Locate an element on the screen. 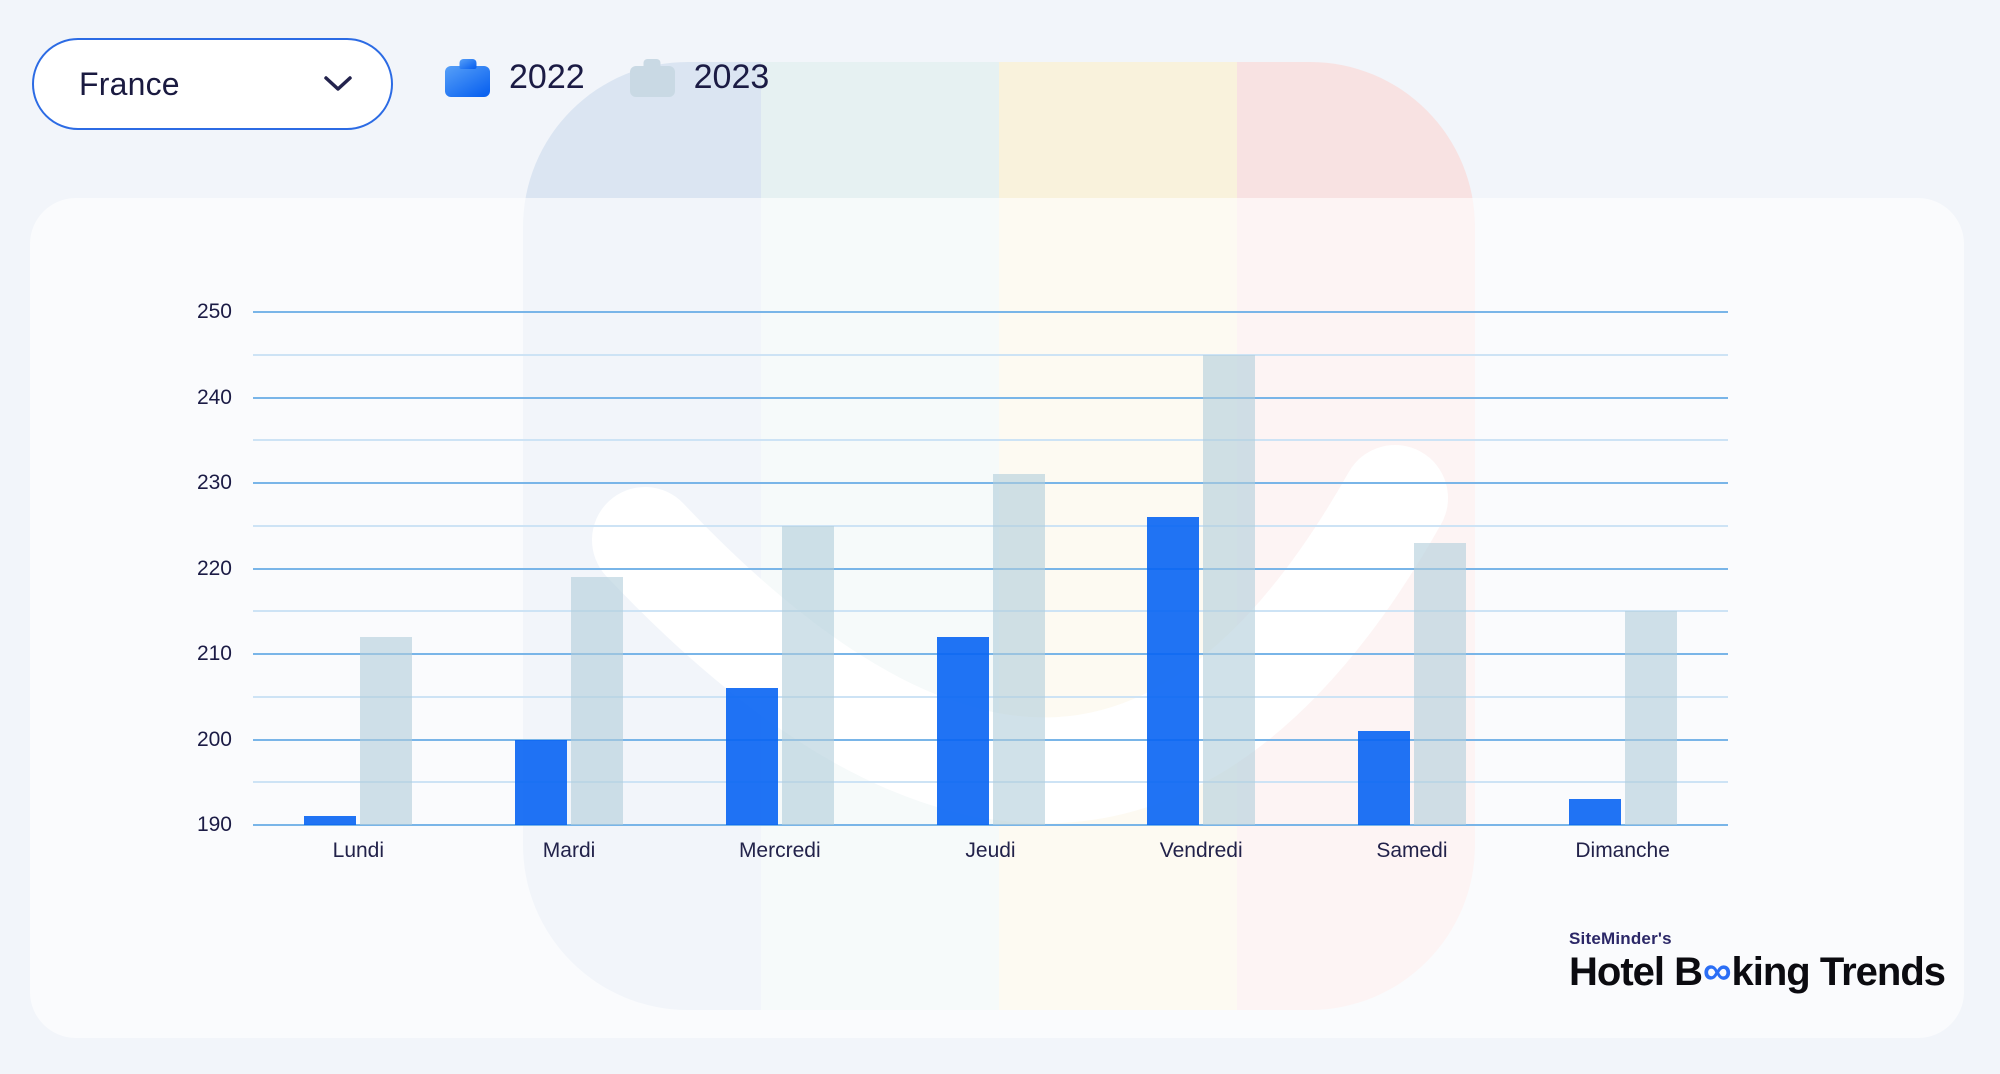  legend: 2022 2023 is located at coordinates (607, 77).